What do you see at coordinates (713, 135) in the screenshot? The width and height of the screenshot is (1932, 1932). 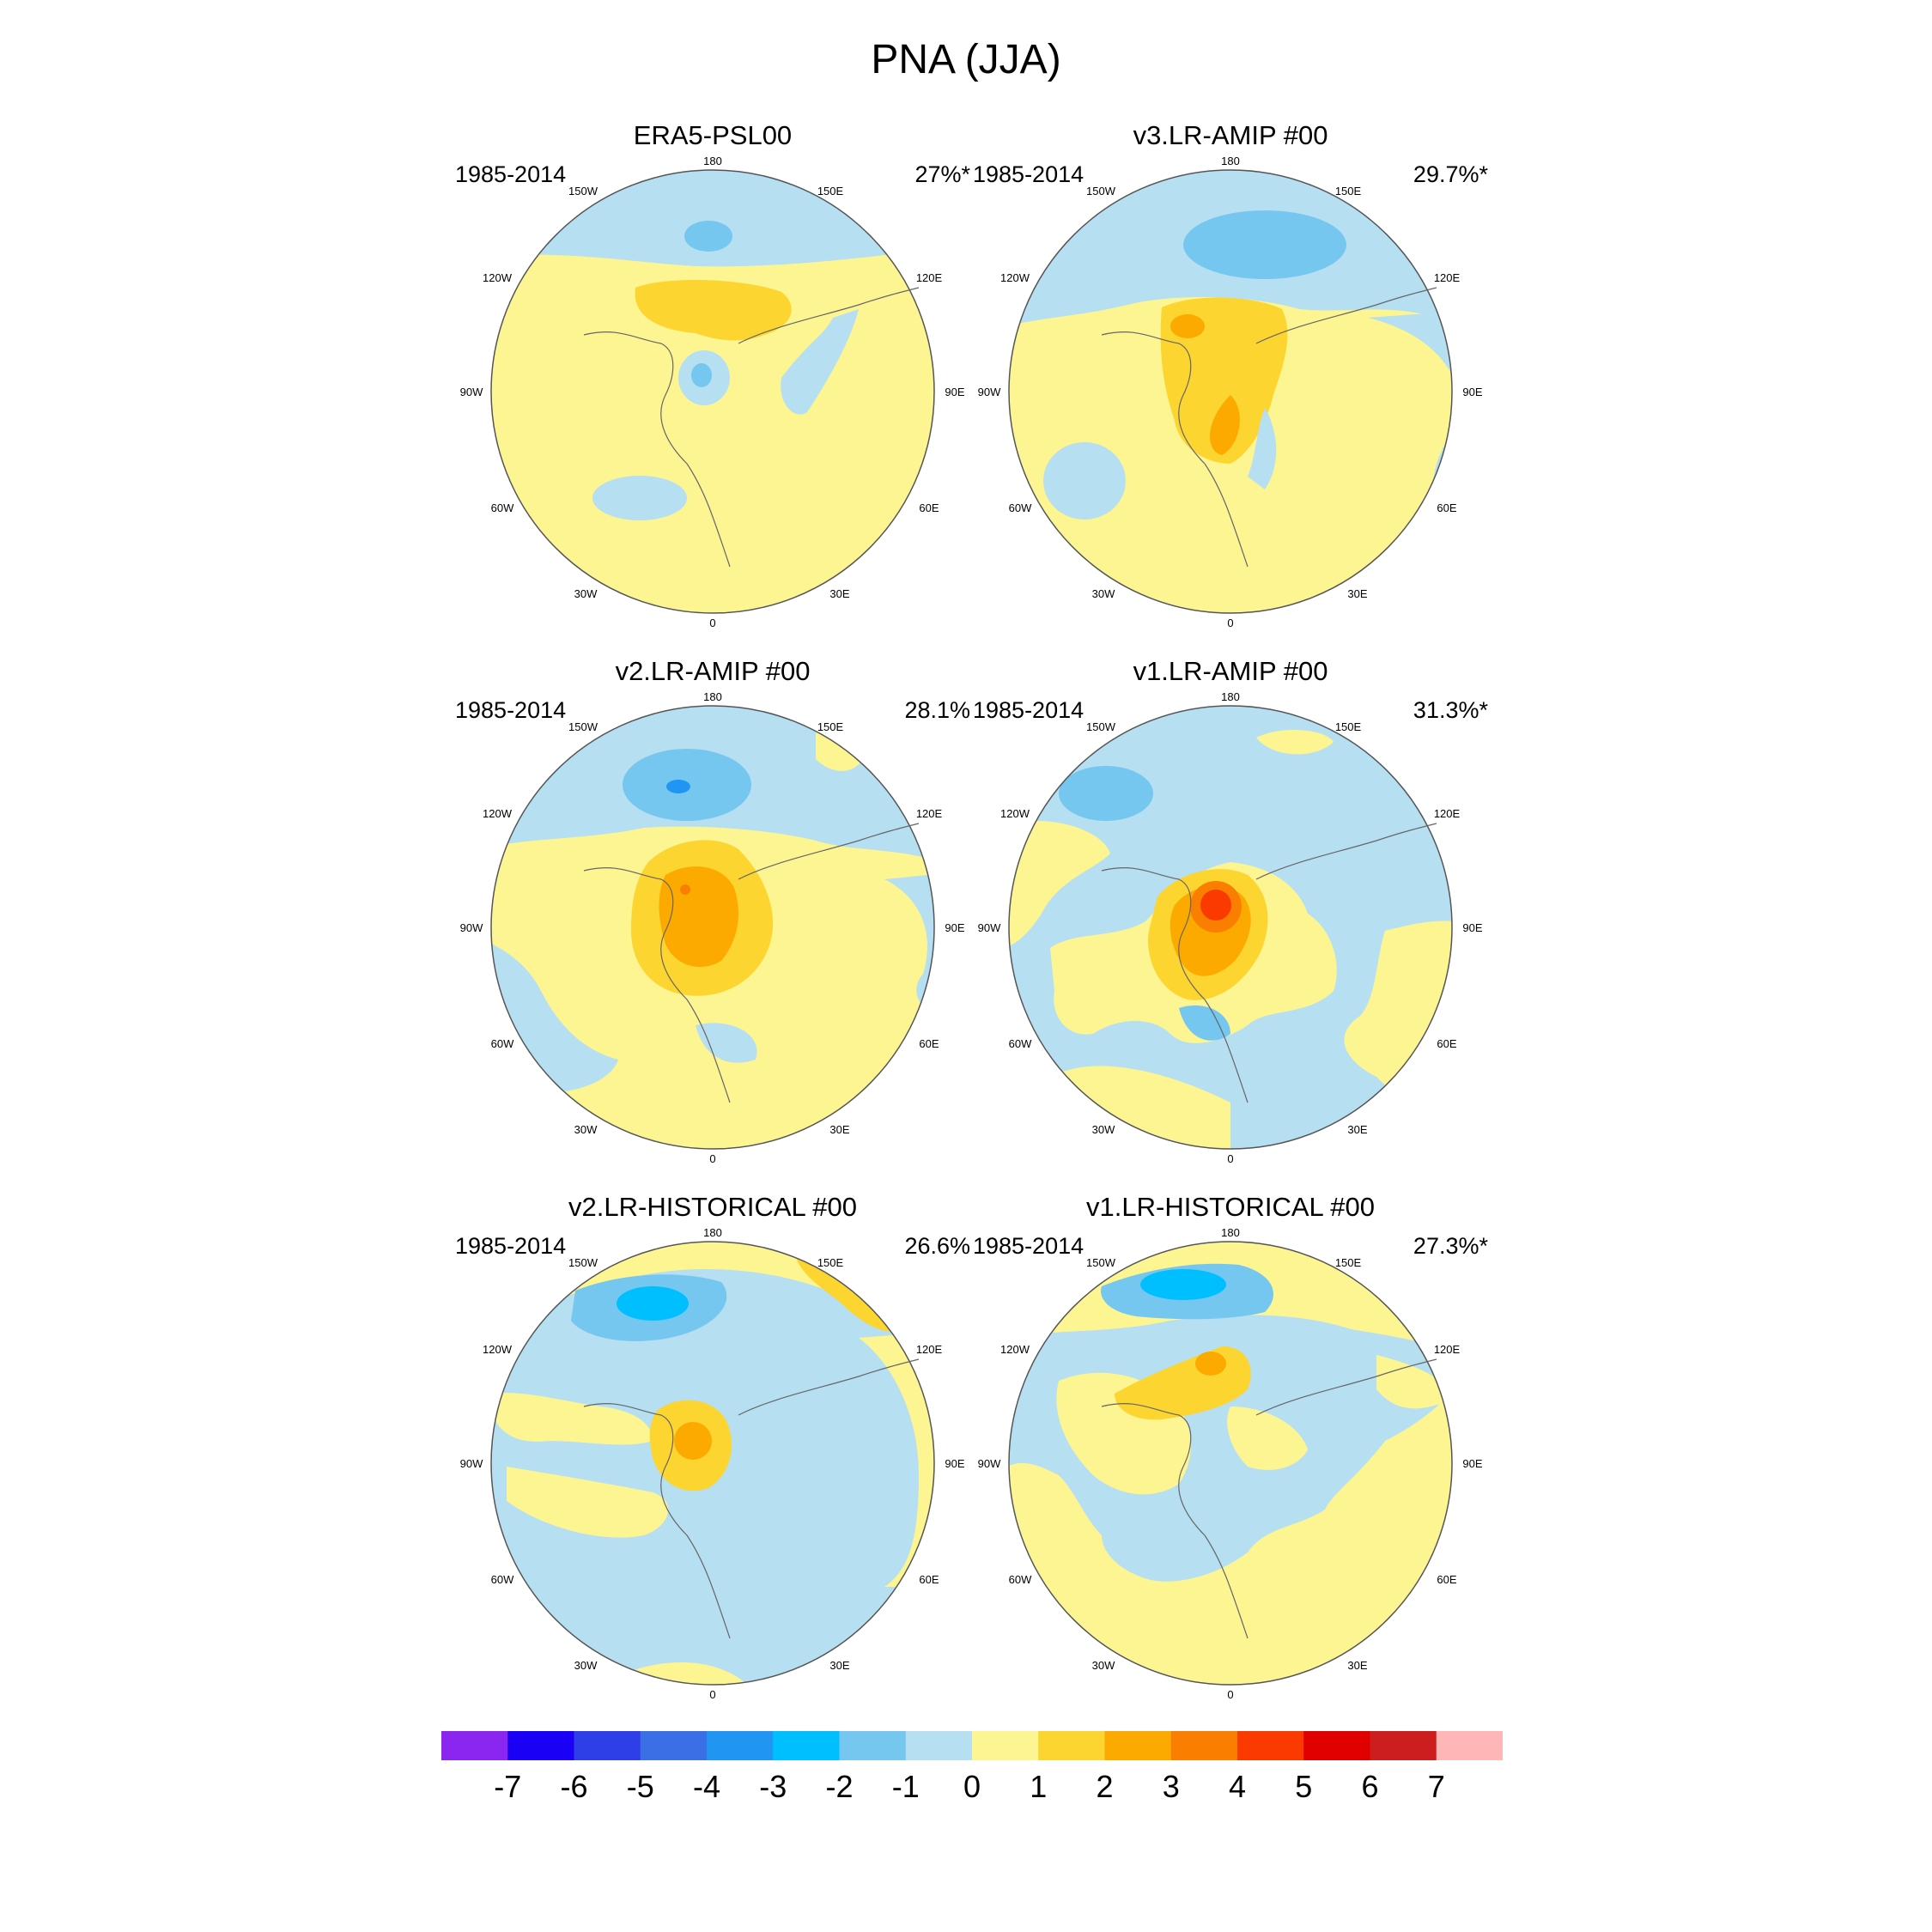 I see `panel-title: ERA5-PSL00` at bounding box center [713, 135].